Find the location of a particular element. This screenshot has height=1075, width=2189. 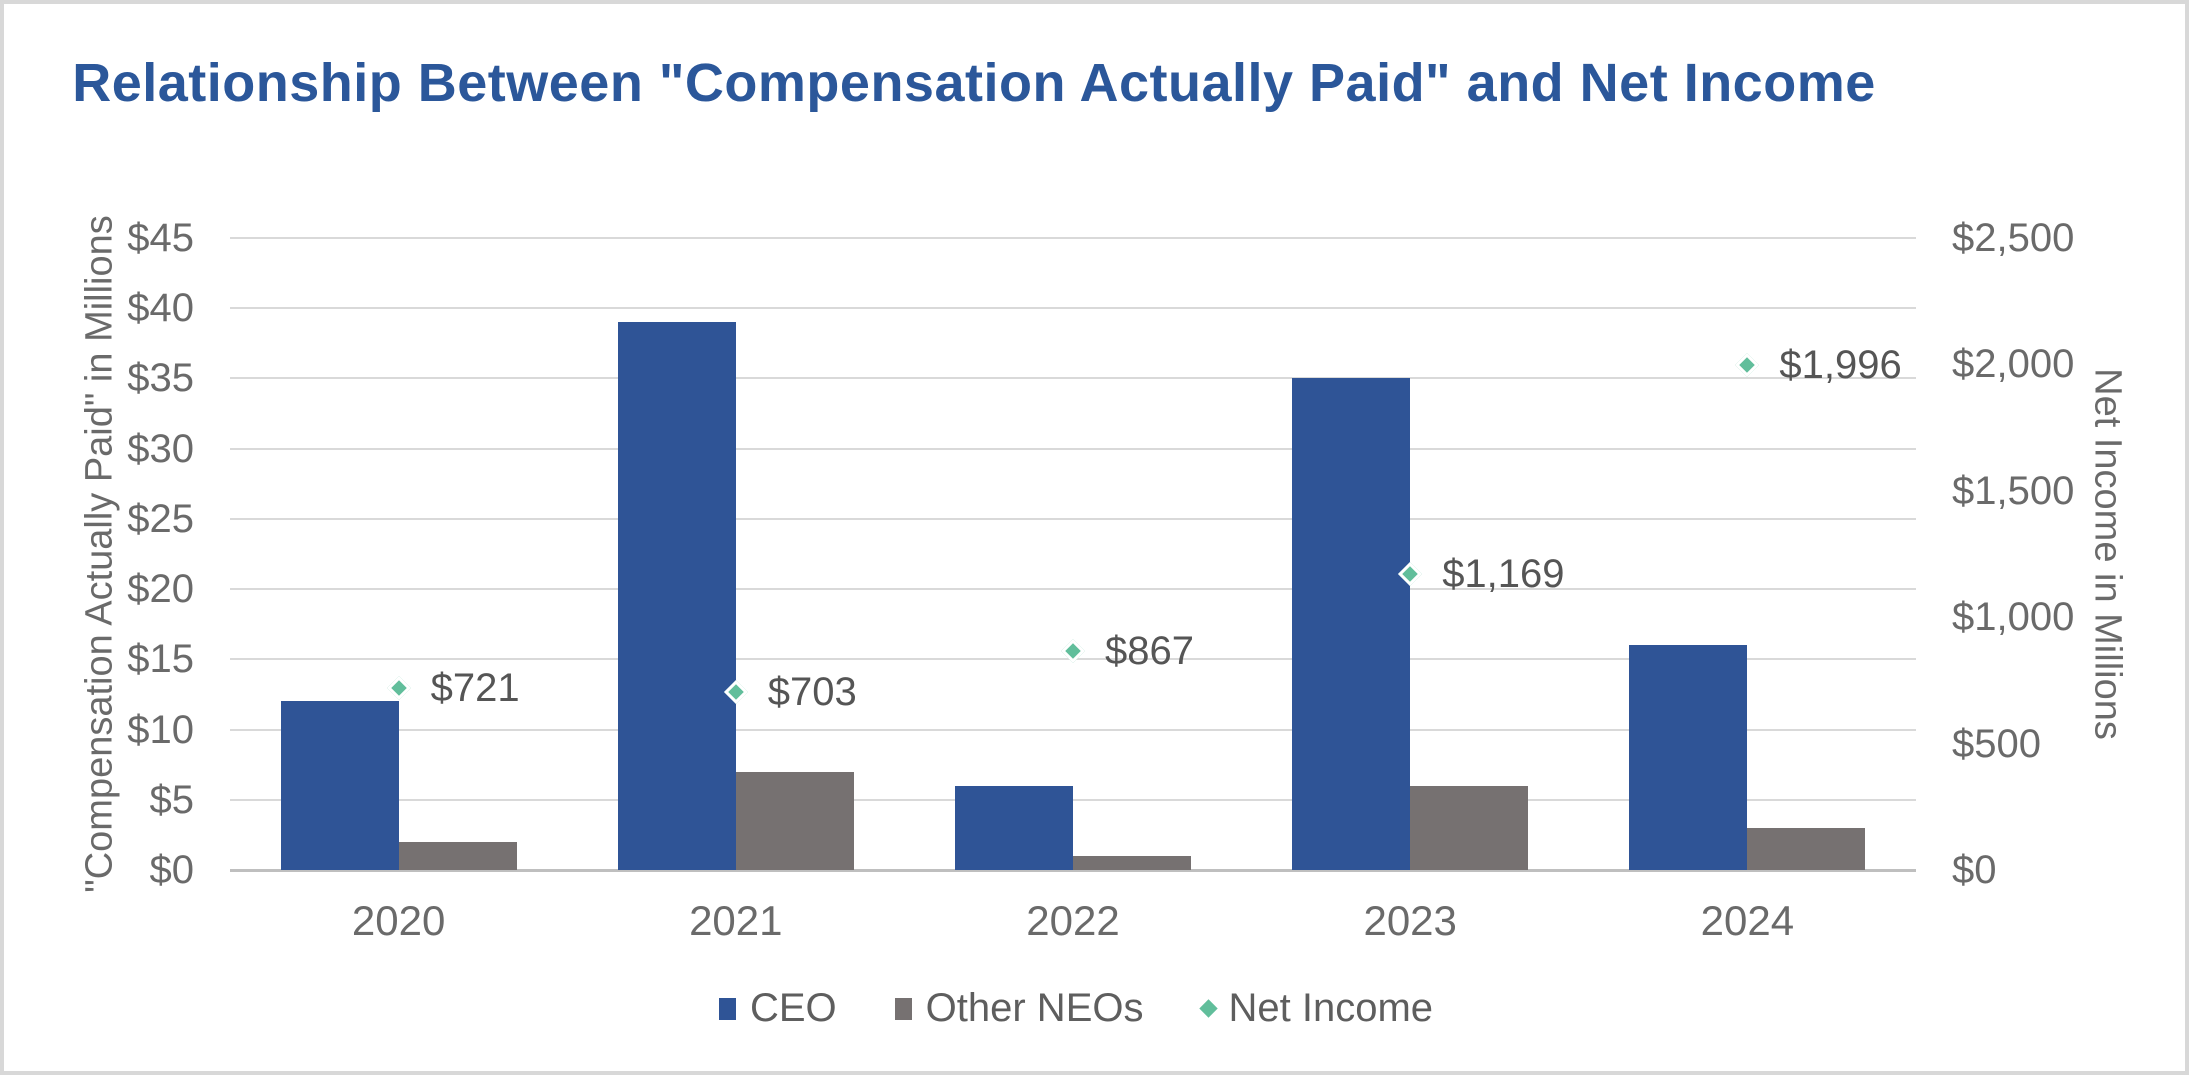

x-axis-category-label: 2024 is located at coordinates (1747, 920).